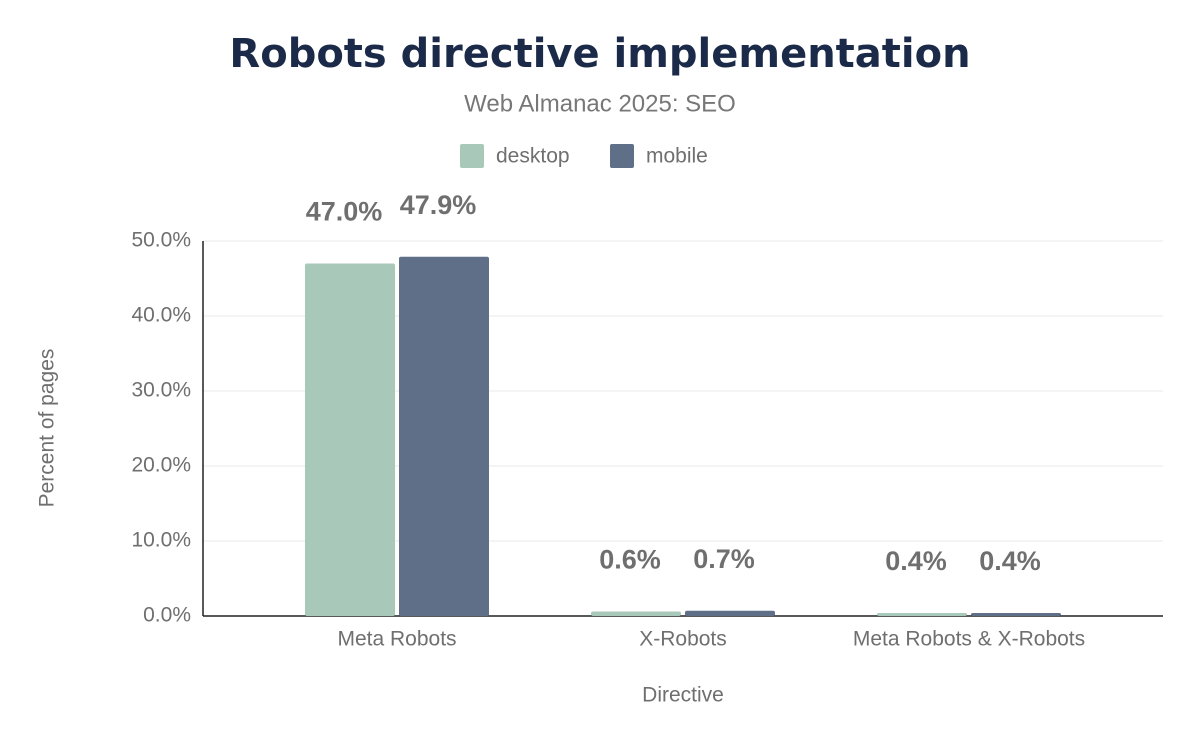 The width and height of the screenshot is (1200, 742). I want to click on chart-subtitle: Web Almanac 2025: SEO, so click(600, 103).